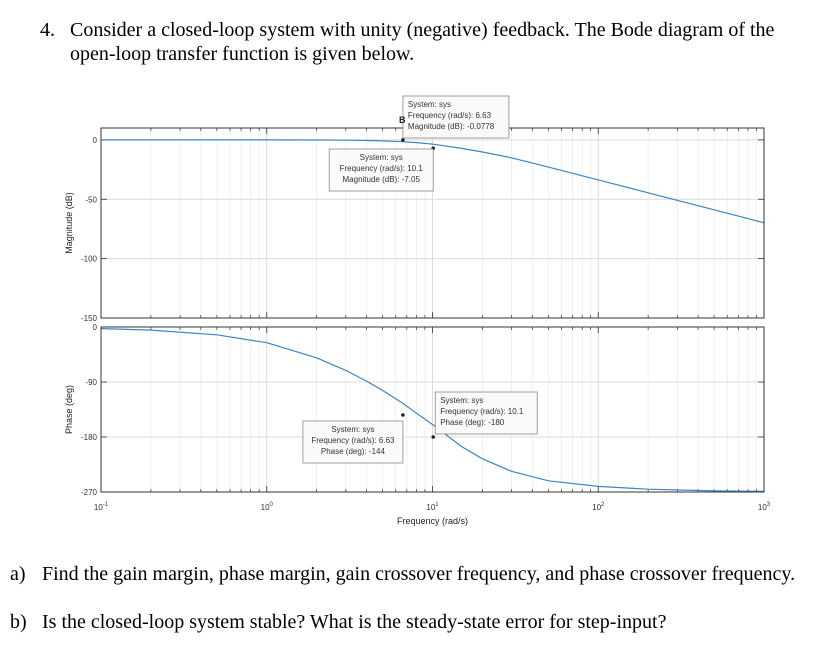 This screenshot has width=821, height=655. I want to click on x-tick-label: 10³, so click(764, 507).